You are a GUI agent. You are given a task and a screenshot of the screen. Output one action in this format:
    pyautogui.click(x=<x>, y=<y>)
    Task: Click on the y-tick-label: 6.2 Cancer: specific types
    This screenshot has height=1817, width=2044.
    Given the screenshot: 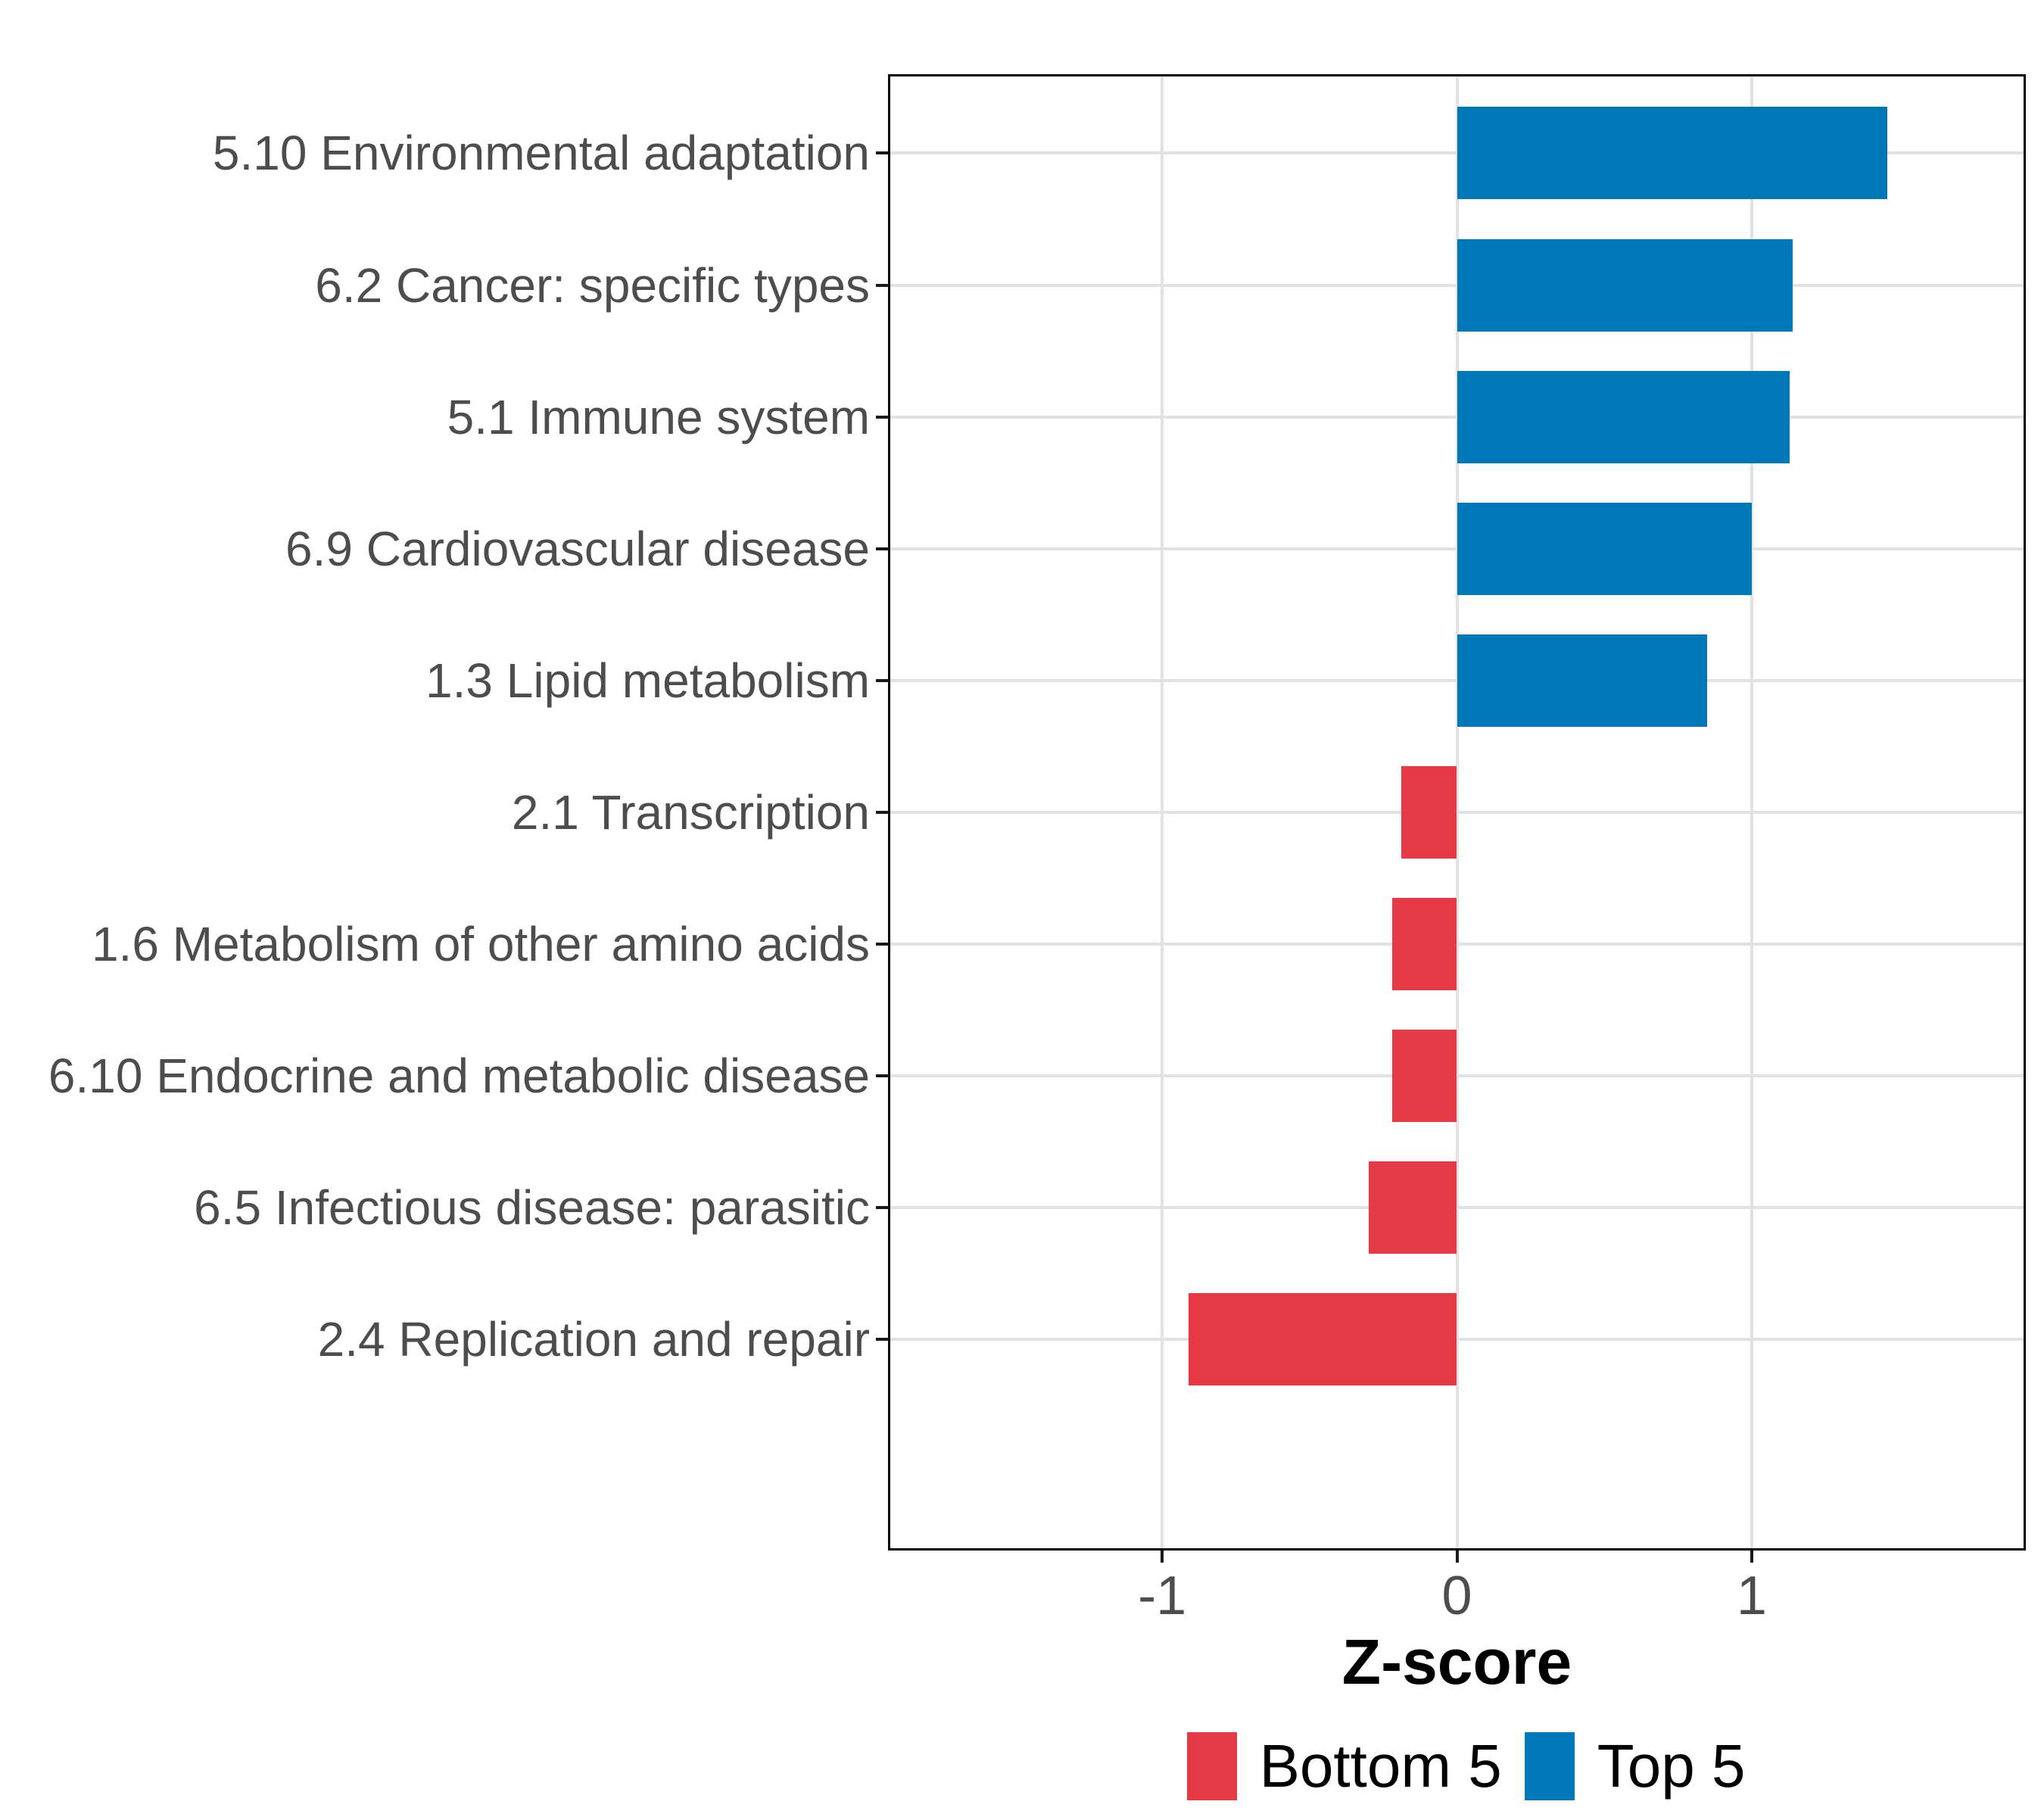 What is the action you would take?
    pyautogui.click(x=592, y=285)
    